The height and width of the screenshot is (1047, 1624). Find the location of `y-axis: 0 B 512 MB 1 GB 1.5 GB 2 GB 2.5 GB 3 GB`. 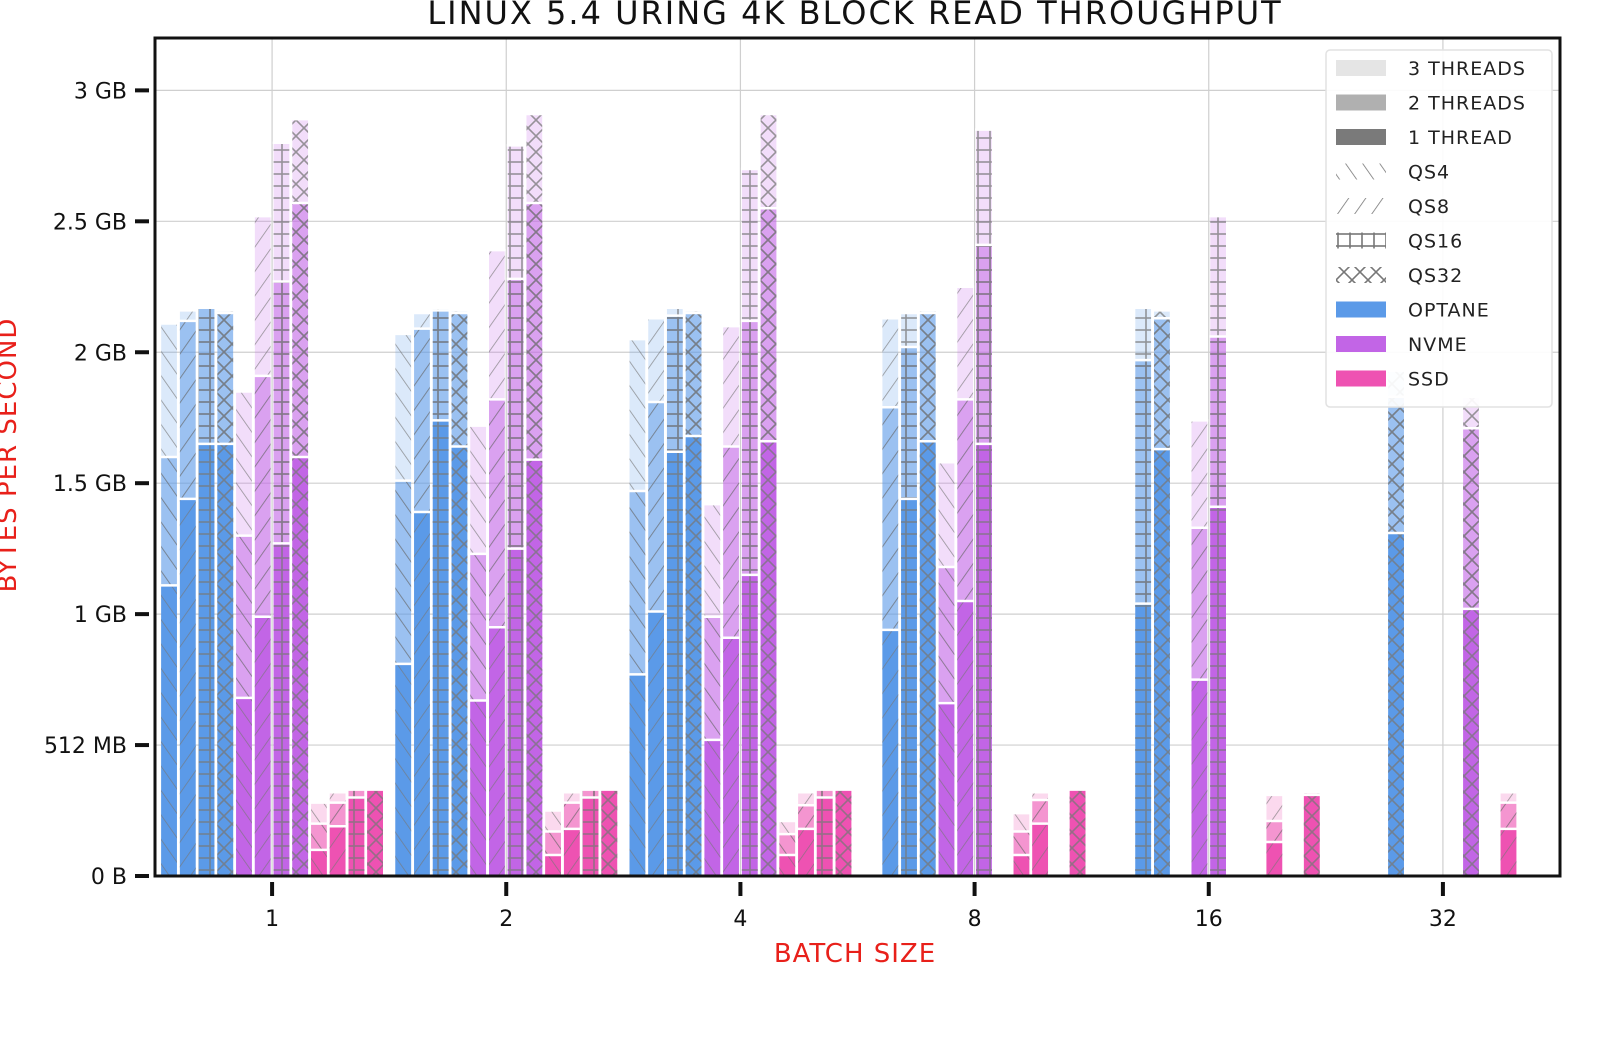

y-axis: 0 B 512 MB 1 GB 1.5 GB 2 GB 2.5 GB 3 GB is located at coordinates (96, 484).